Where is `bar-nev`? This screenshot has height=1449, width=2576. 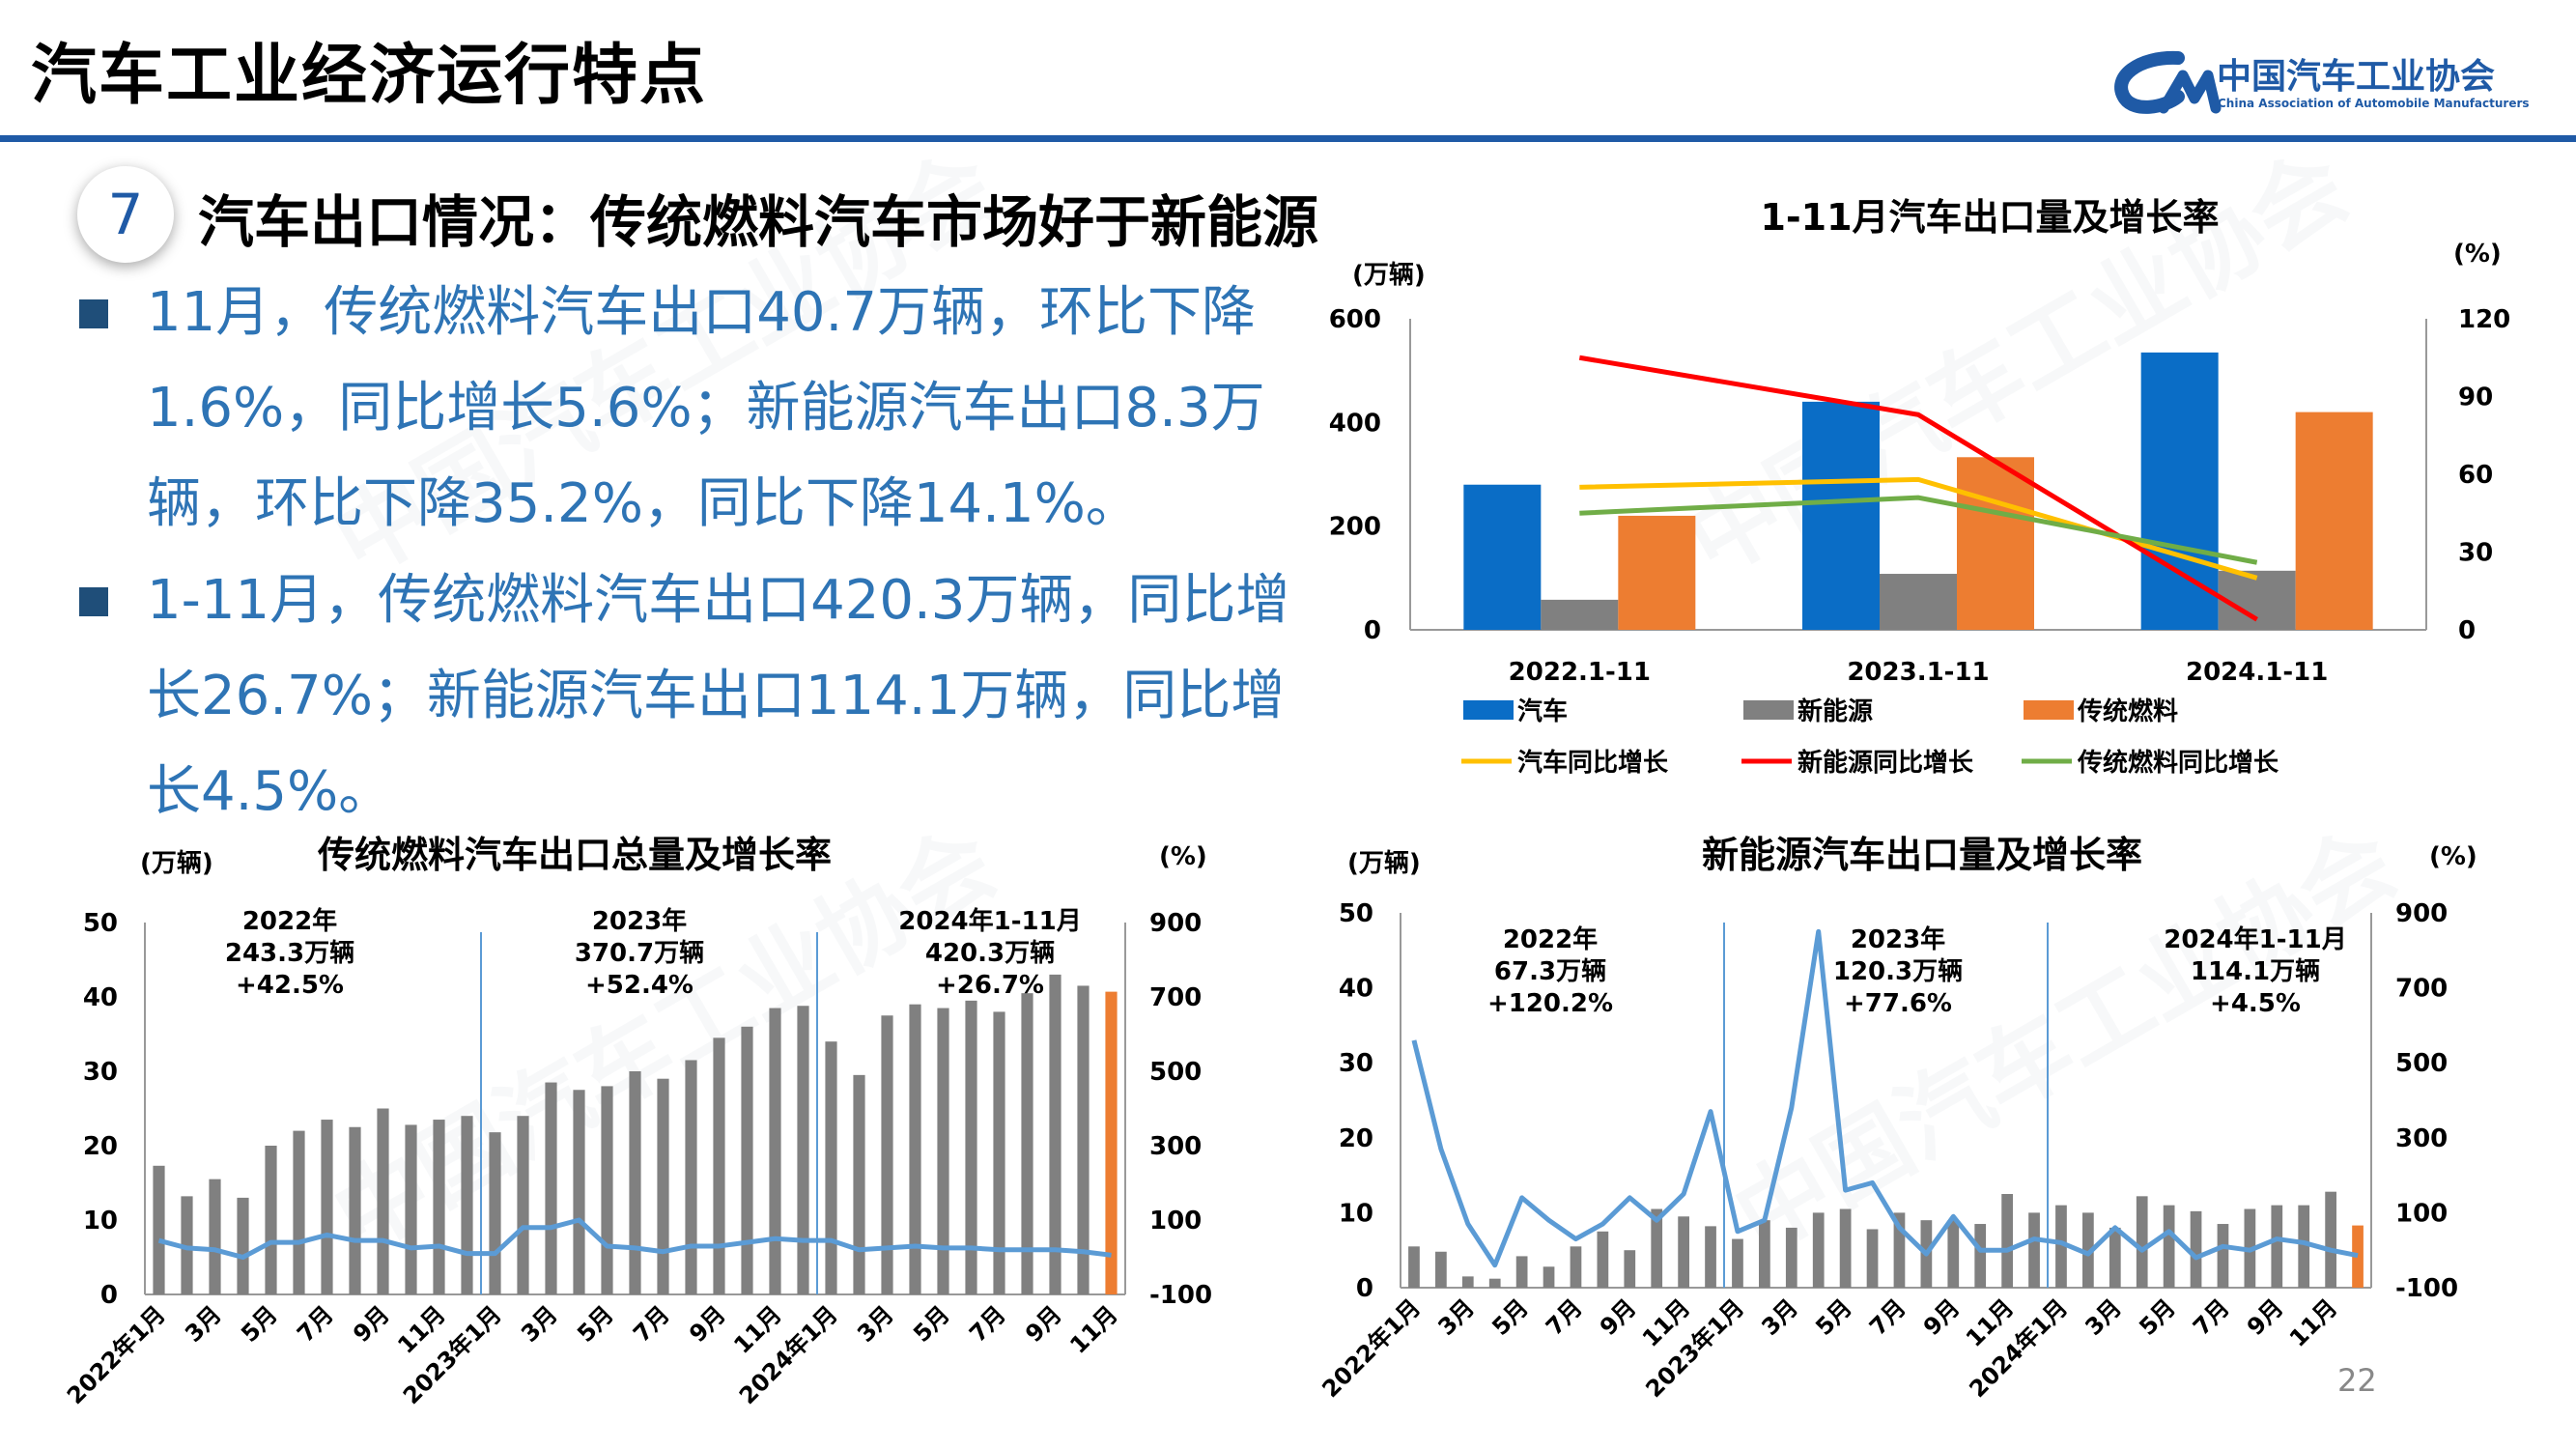 bar-nev is located at coordinates (1580, 614).